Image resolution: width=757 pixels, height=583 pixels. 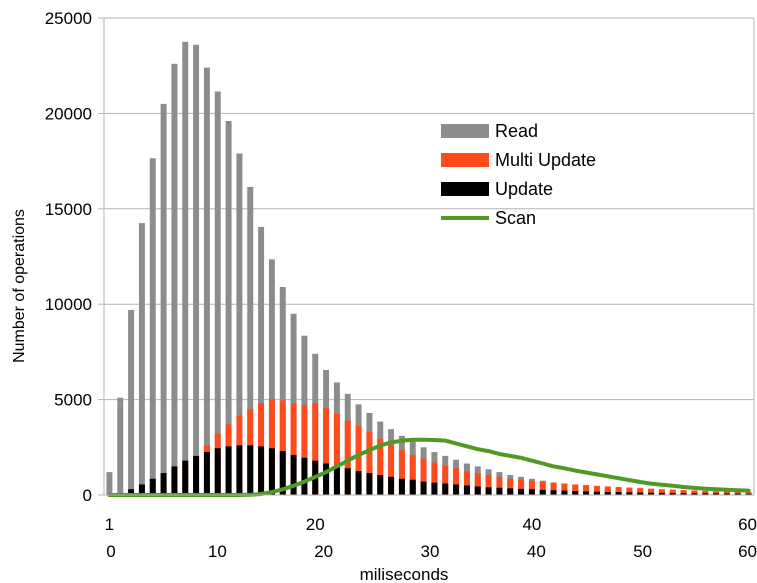 What do you see at coordinates (465, 131) in the screenshot?
I see `legend-swatch-read` at bounding box center [465, 131].